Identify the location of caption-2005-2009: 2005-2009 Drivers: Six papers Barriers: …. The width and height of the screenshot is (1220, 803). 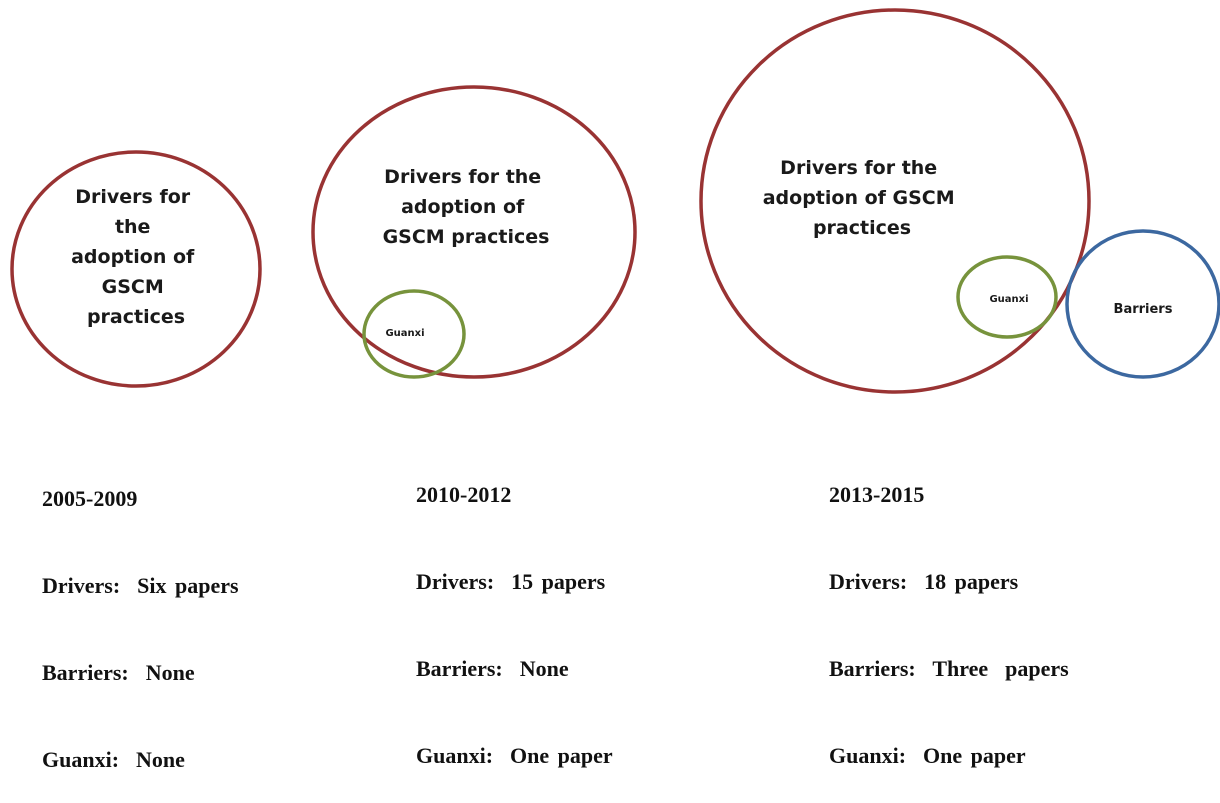
(140, 614).